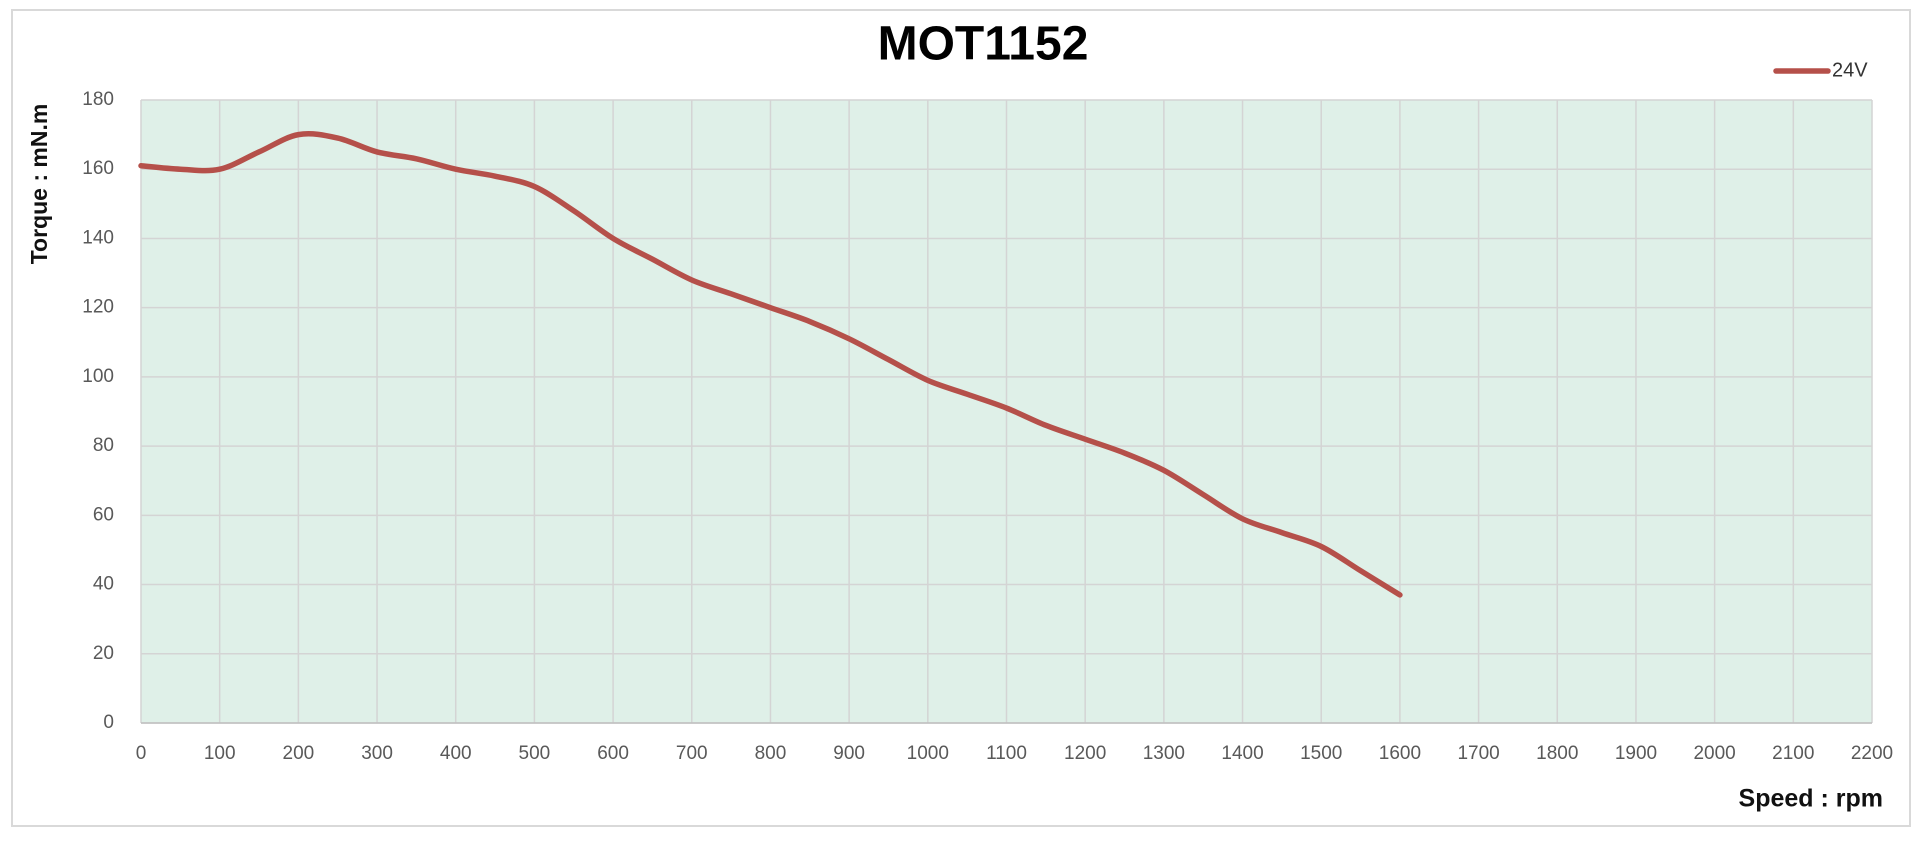 This screenshot has height=843, width=1922. I want to click on y-tick-label: 0, so click(108, 722).